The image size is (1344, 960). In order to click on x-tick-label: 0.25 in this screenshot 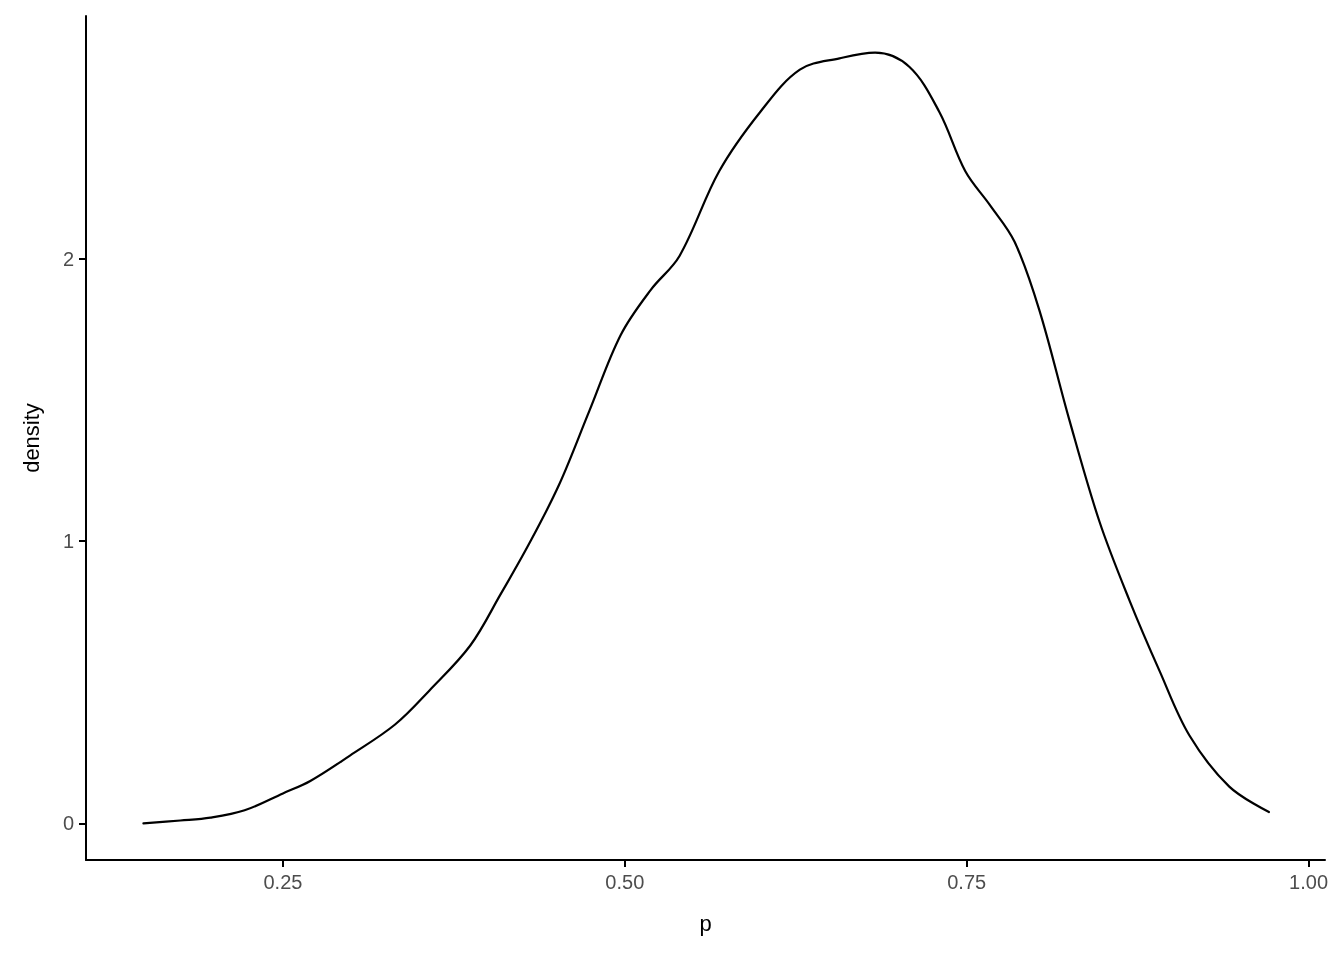, I will do `click(283, 882)`.